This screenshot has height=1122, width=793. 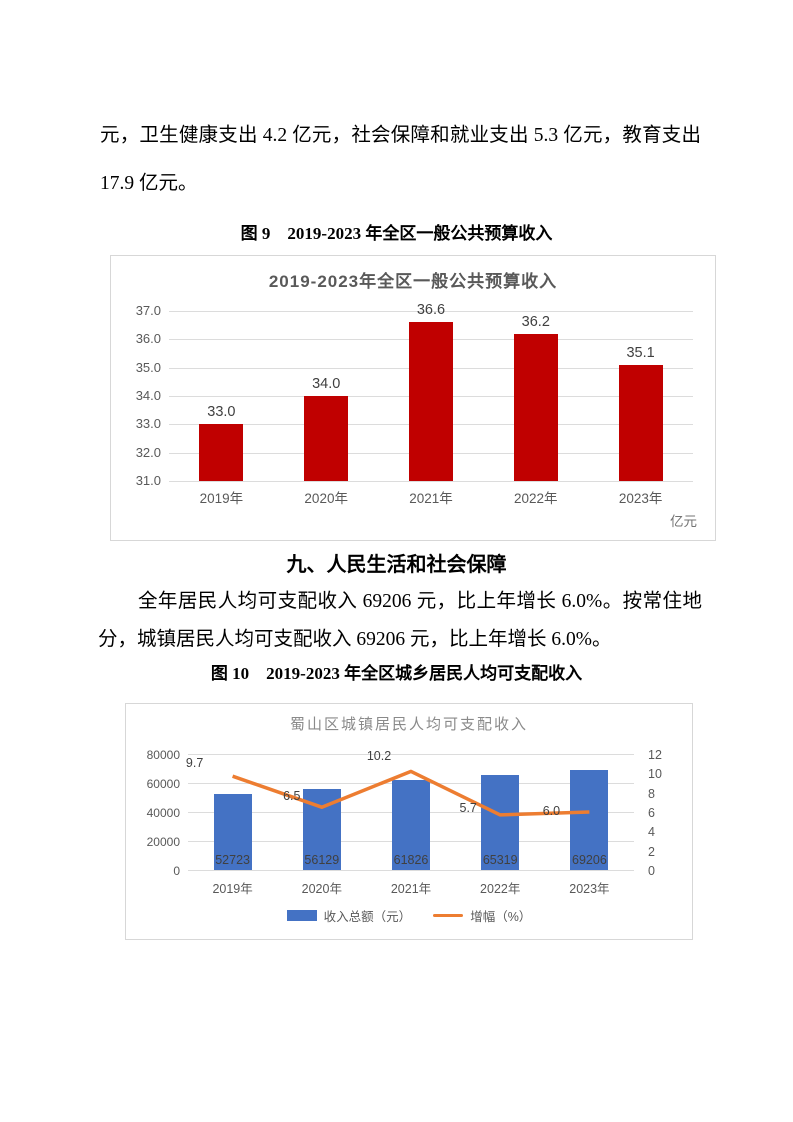 What do you see at coordinates (367, 917) in the screenshot?
I see `legend-label-income: 收入总额（元）` at bounding box center [367, 917].